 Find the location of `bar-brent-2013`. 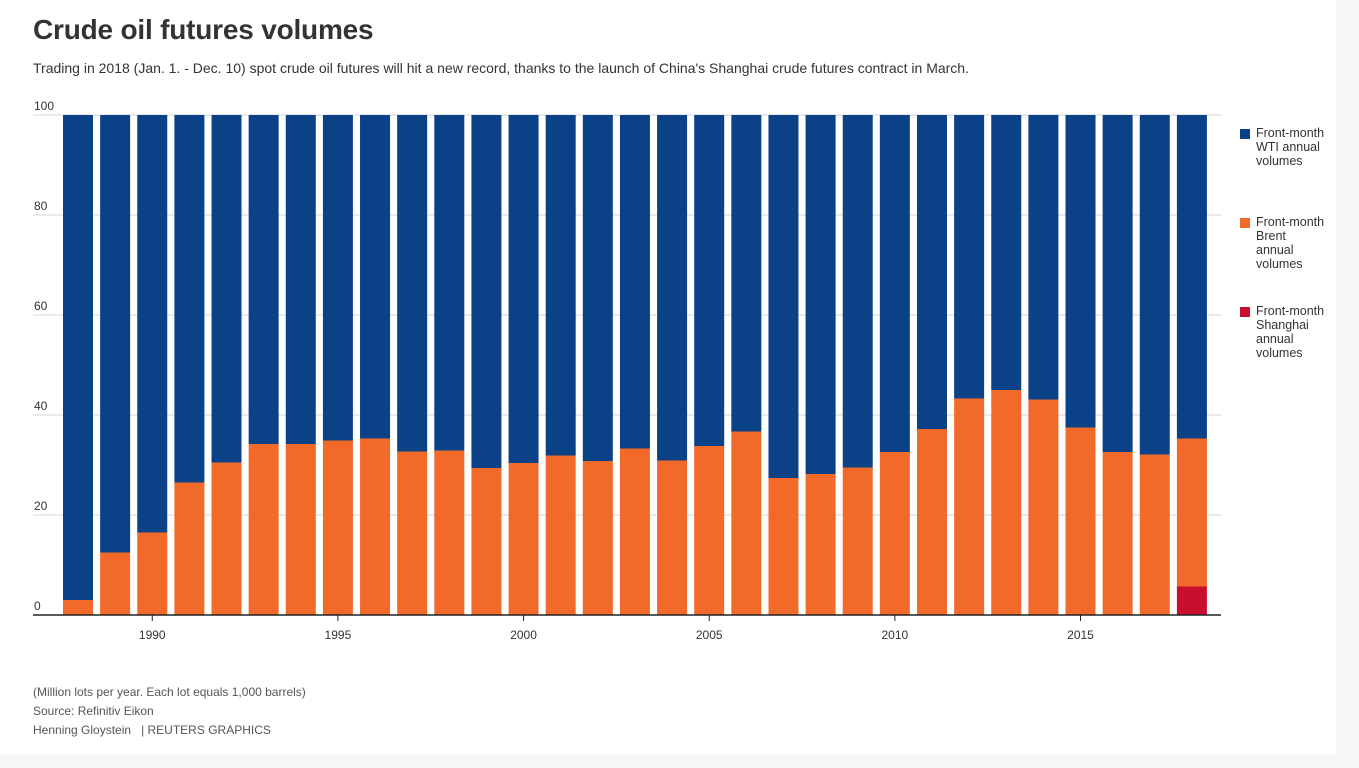

bar-brent-2013 is located at coordinates (1006, 502).